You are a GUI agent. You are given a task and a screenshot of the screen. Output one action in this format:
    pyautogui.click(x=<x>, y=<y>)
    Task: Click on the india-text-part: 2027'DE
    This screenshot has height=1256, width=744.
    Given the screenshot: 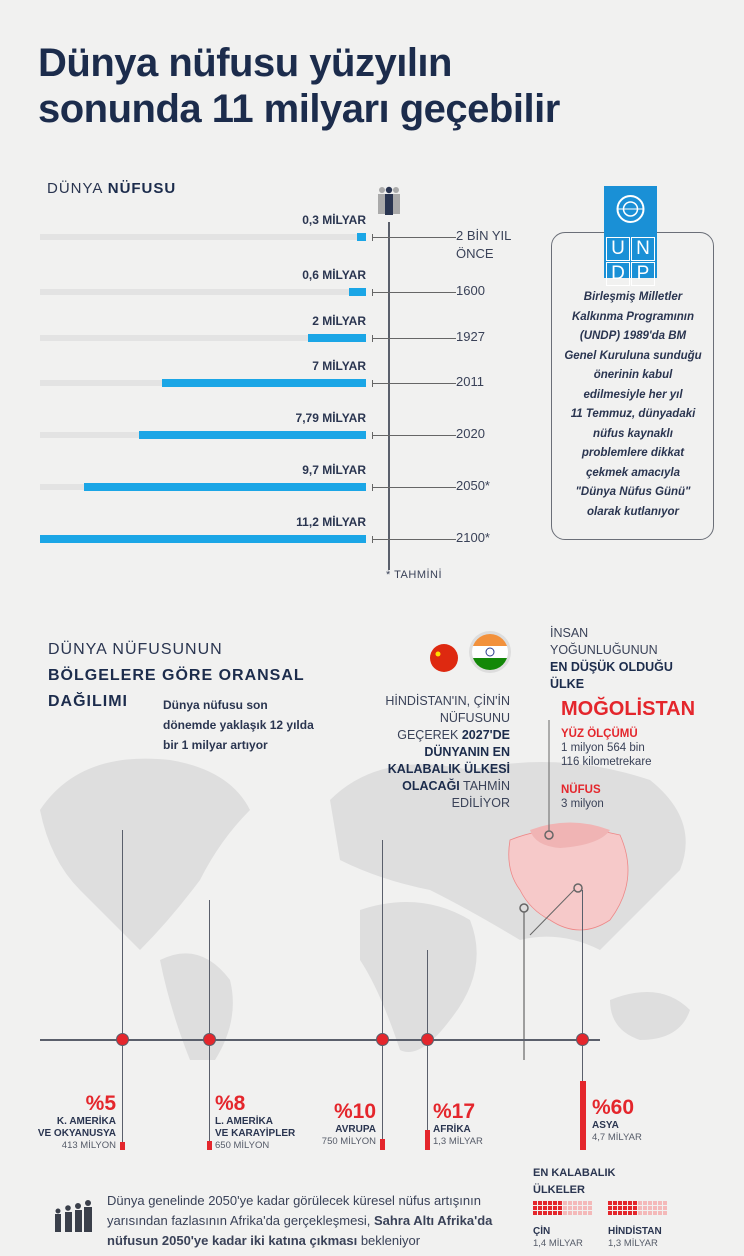 What is the action you would take?
    pyautogui.click(x=485, y=735)
    